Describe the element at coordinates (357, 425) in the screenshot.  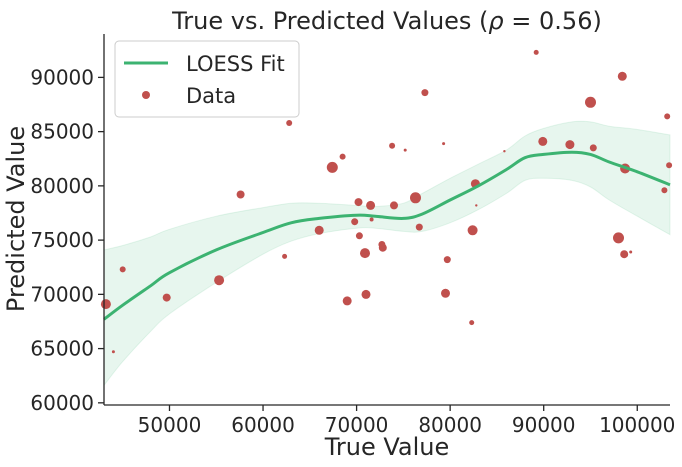
I see `x-tick-label: 70000` at that location.